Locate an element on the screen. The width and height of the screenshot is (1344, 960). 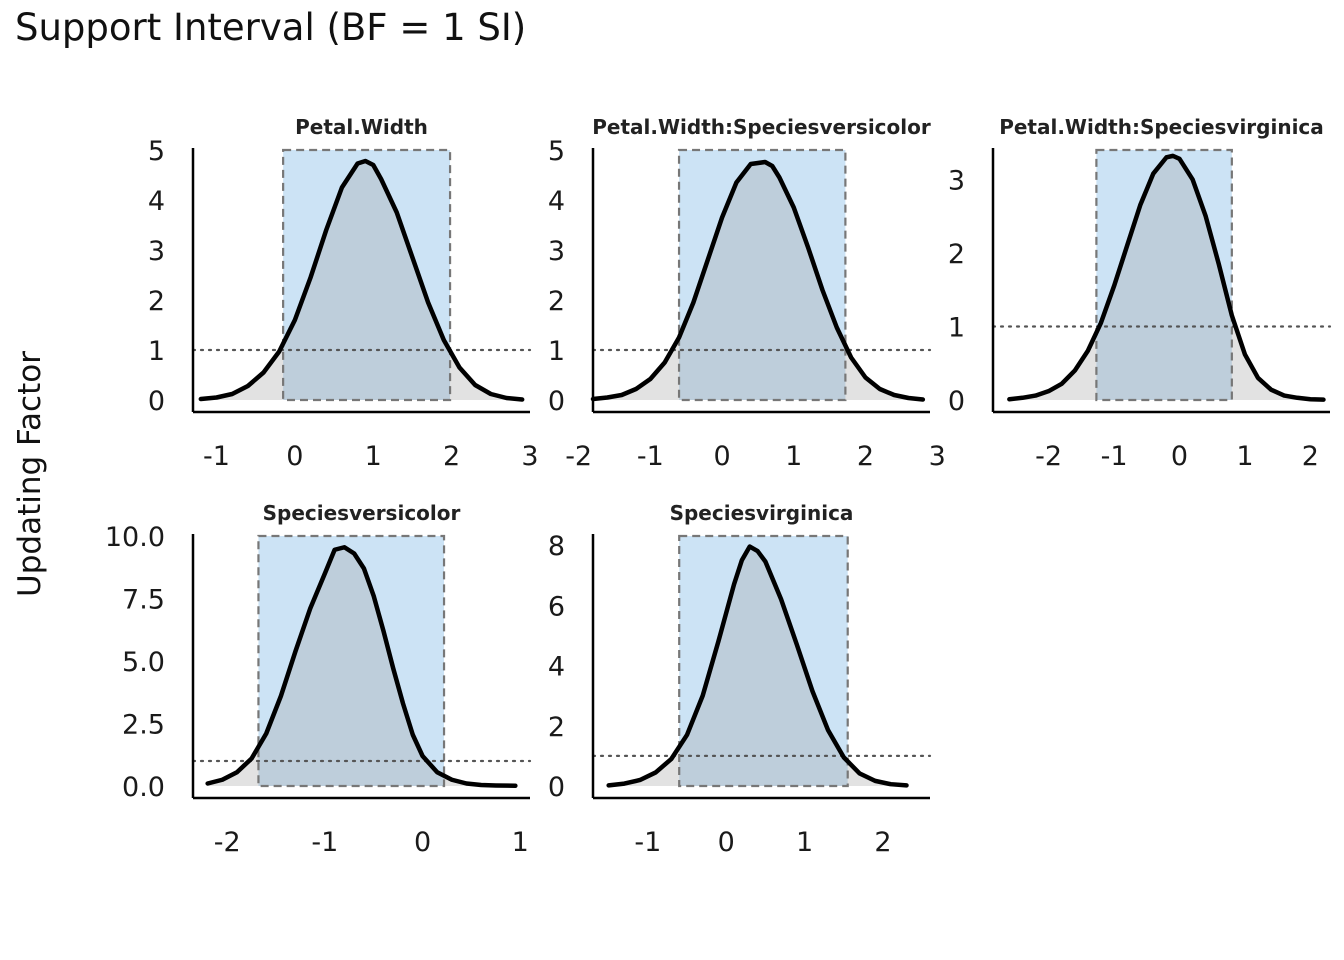
panel-title: Petal.Width:Speciesversicolor is located at coordinates (761, 127).